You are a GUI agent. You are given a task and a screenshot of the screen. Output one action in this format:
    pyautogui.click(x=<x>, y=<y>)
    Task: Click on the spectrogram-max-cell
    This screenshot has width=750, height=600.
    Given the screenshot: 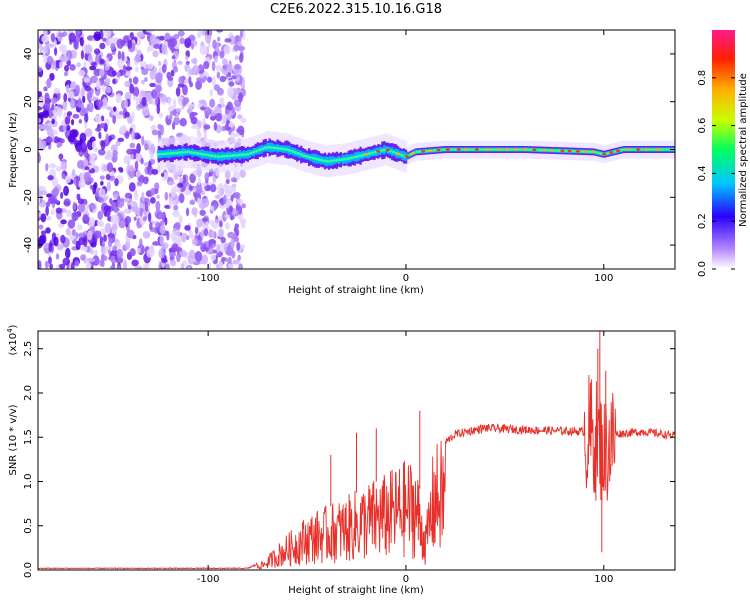 What is the action you would take?
    pyautogui.click(x=657, y=149)
    